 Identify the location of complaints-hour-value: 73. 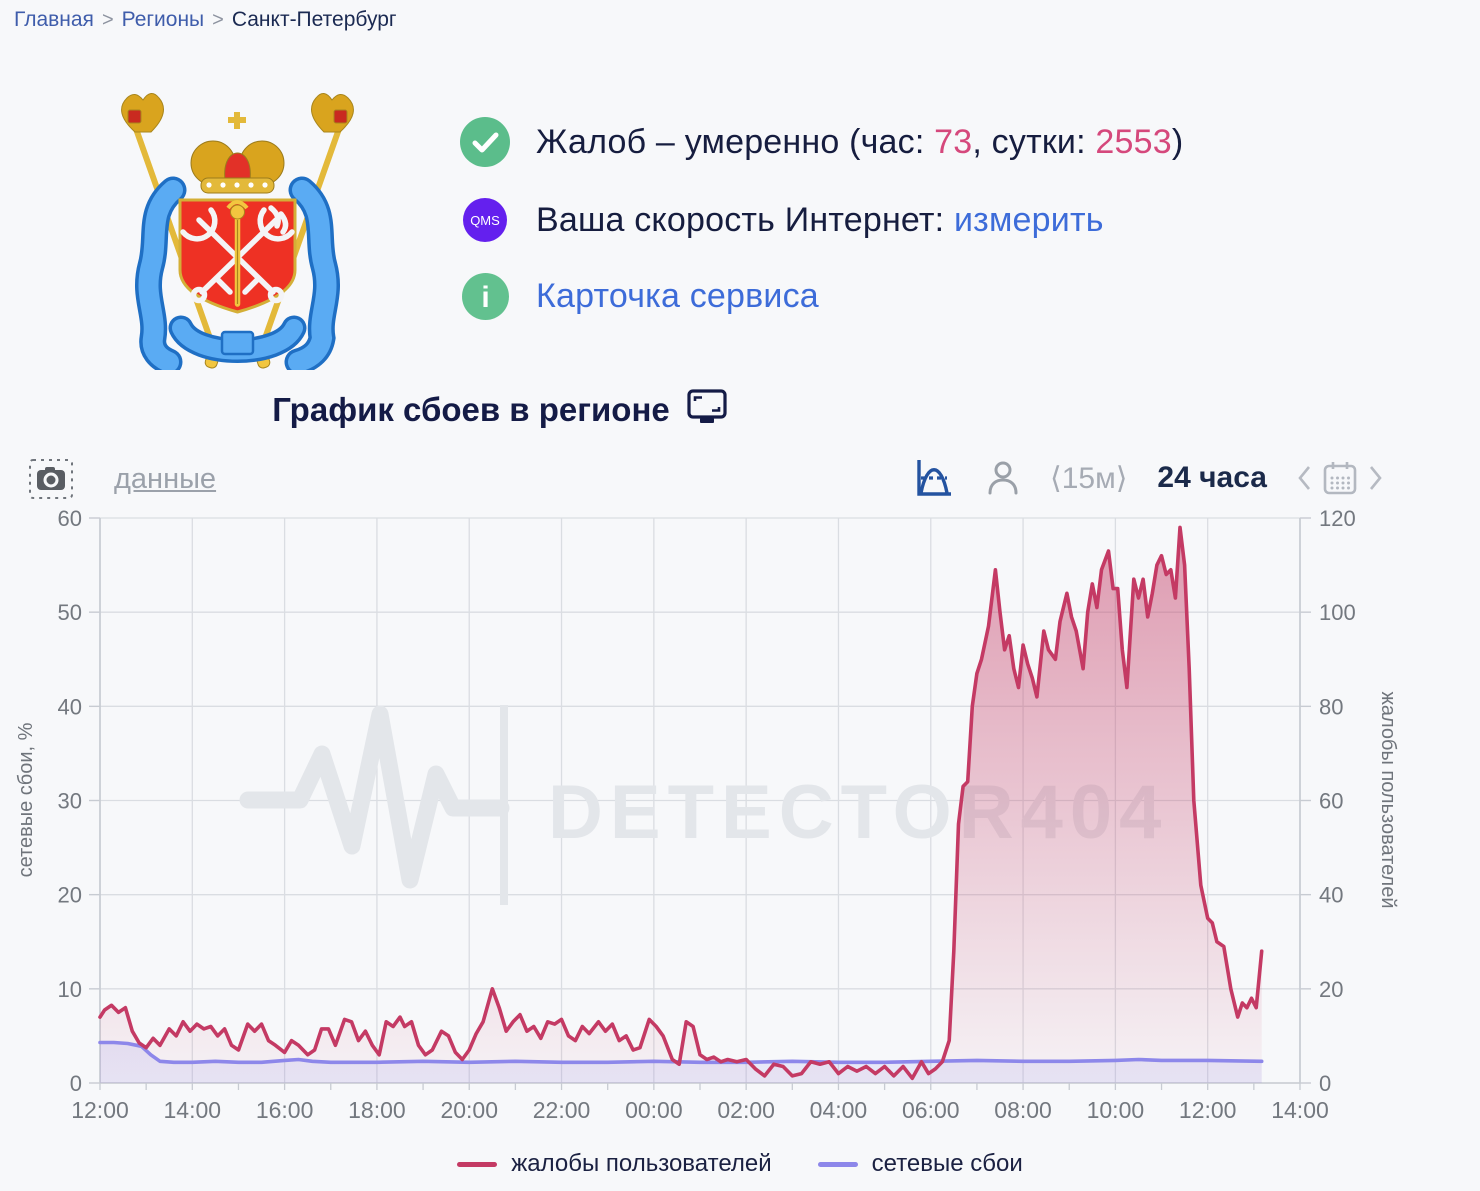
(953, 141).